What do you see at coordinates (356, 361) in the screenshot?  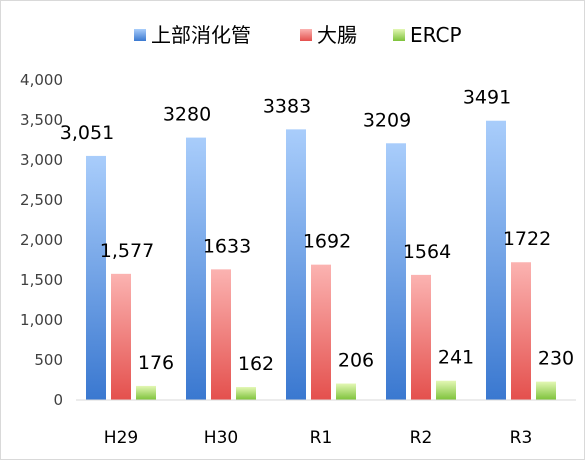 I see `data-label: 206` at bounding box center [356, 361].